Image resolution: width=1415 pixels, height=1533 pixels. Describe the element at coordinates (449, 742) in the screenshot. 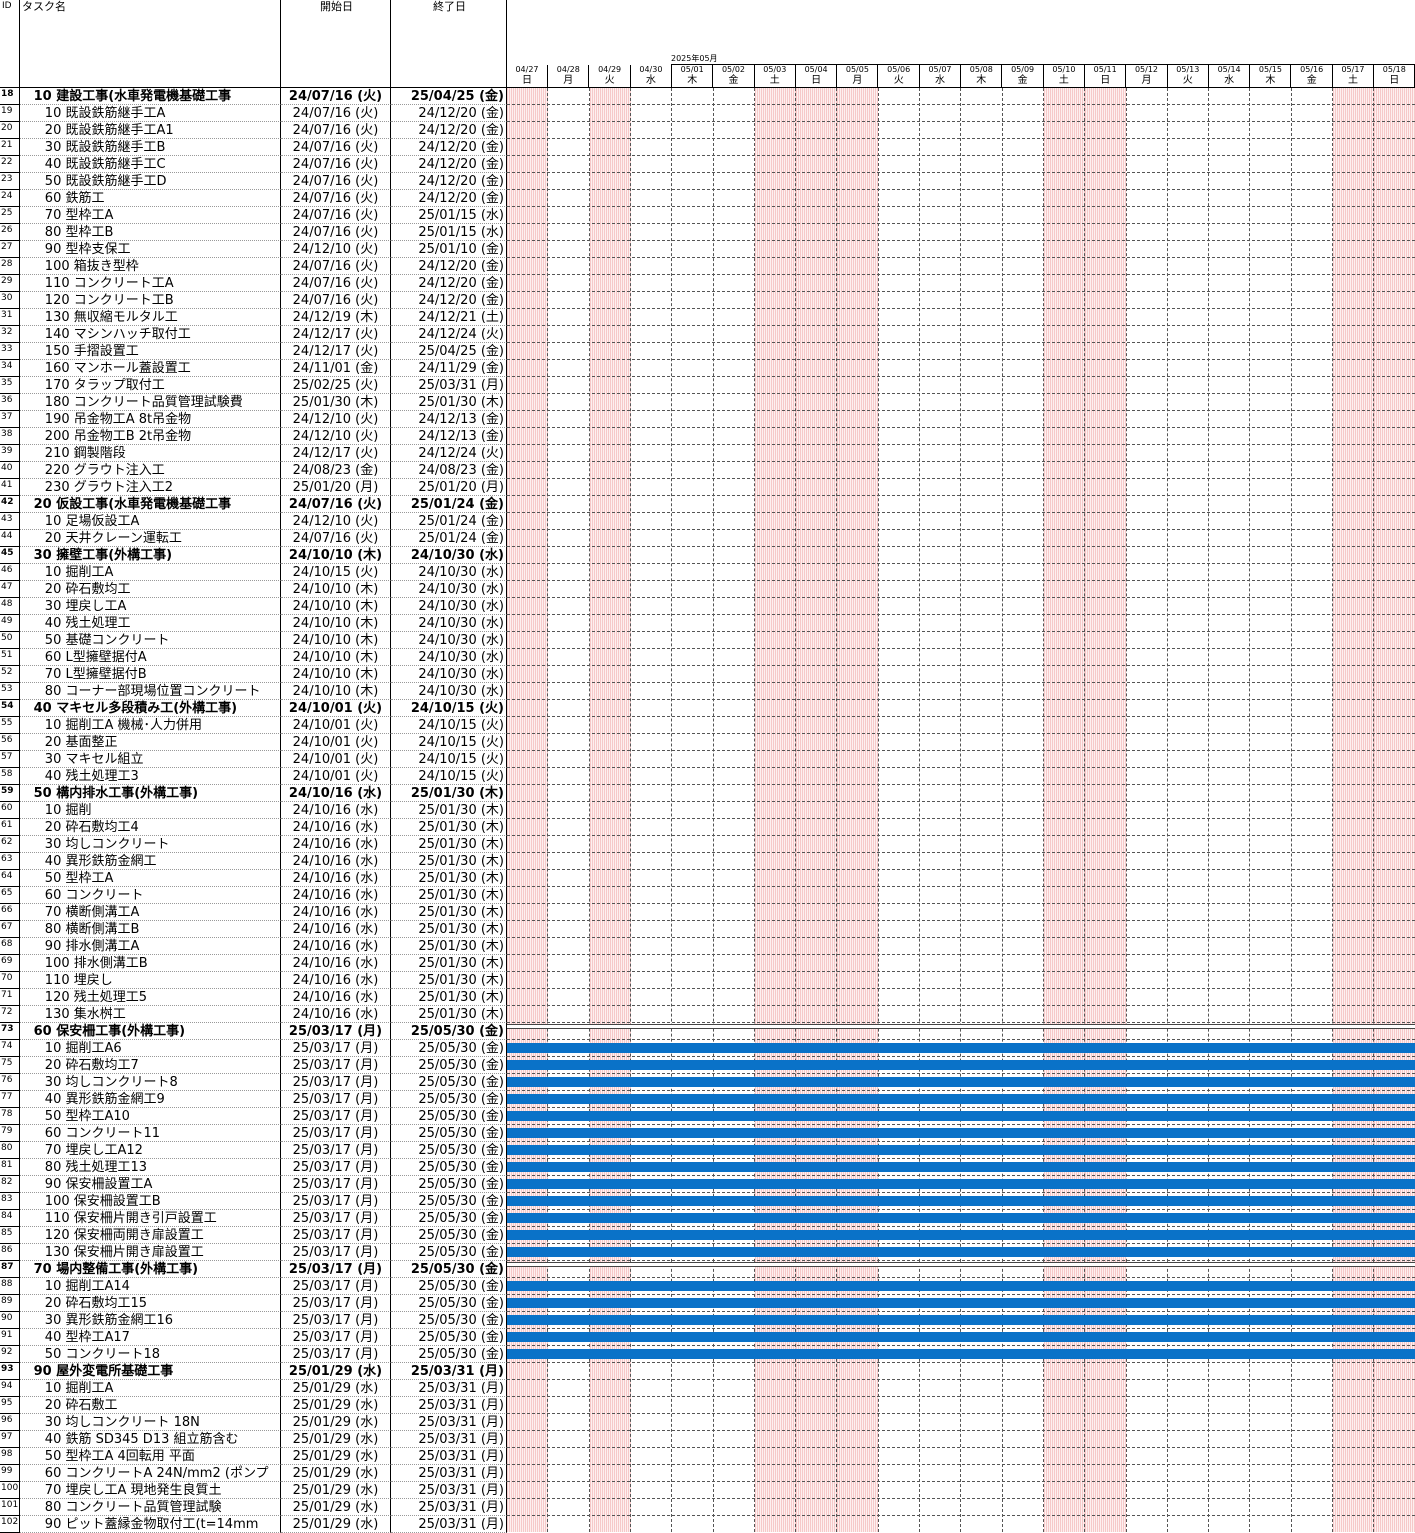

I see `task-end-date: 24/10/15 (火)` at that location.